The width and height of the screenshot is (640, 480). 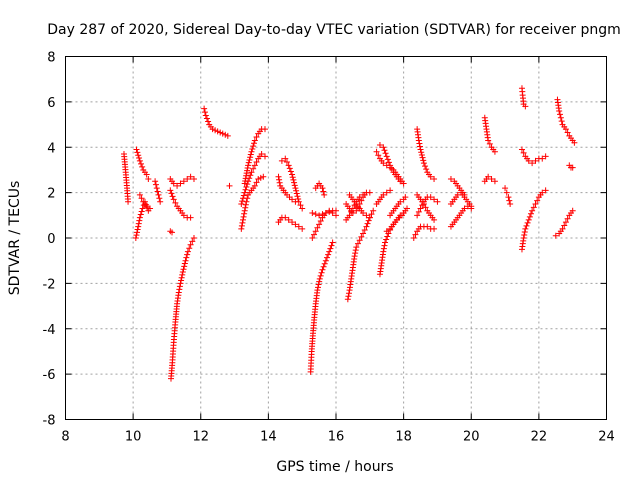 I want to click on y-tick-label: 6, so click(x=51, y=103).